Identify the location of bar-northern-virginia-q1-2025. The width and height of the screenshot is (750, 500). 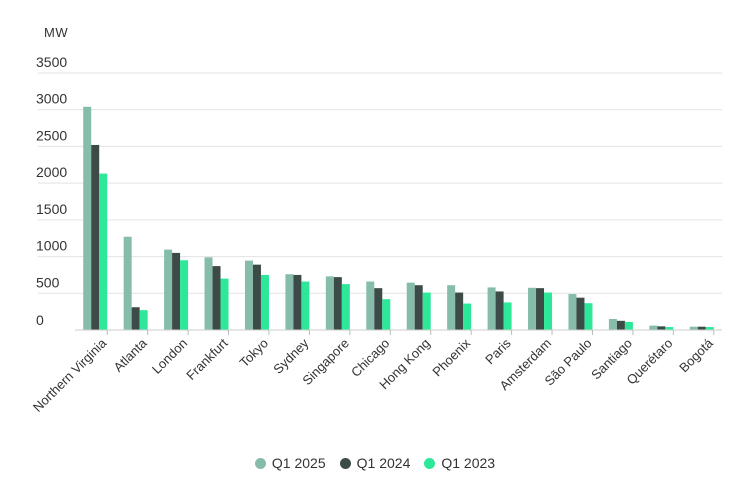
(87, 218).